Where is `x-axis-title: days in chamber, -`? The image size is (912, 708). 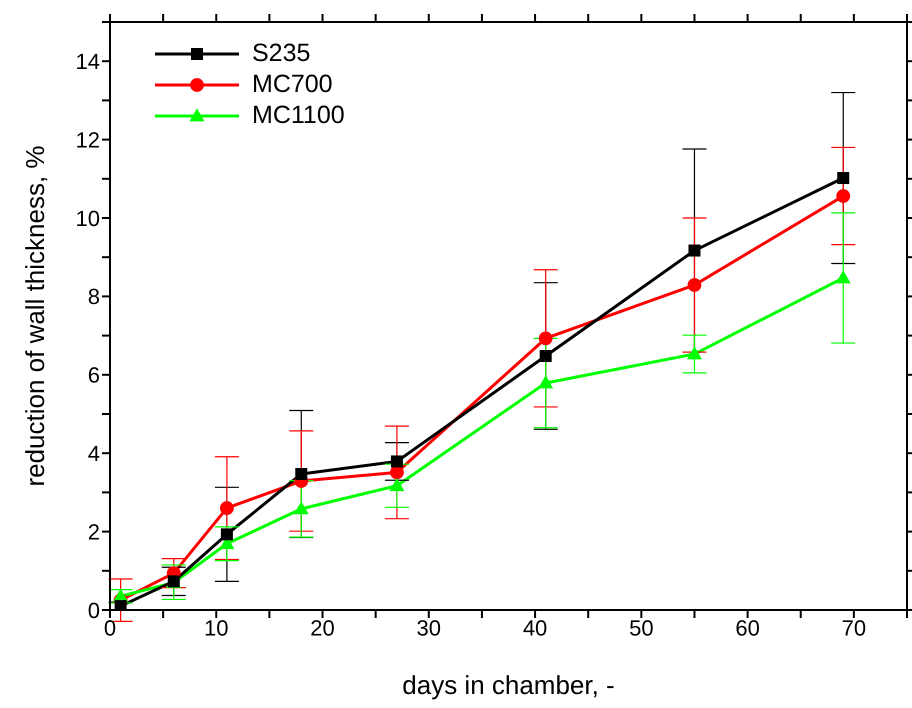
x-axis-title: days in chamber, - is located at coordinates (508, 685).